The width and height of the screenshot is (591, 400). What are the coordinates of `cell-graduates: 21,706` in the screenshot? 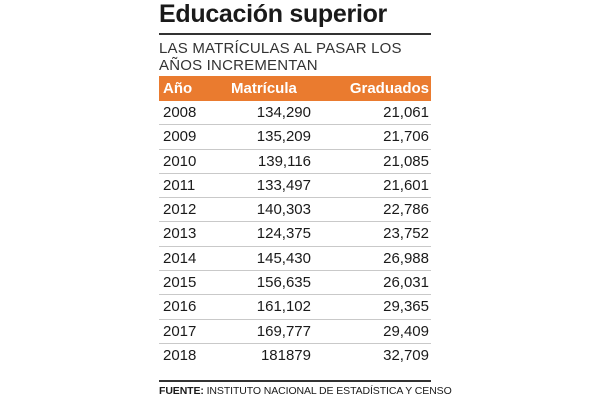 It's located at (406, 137).